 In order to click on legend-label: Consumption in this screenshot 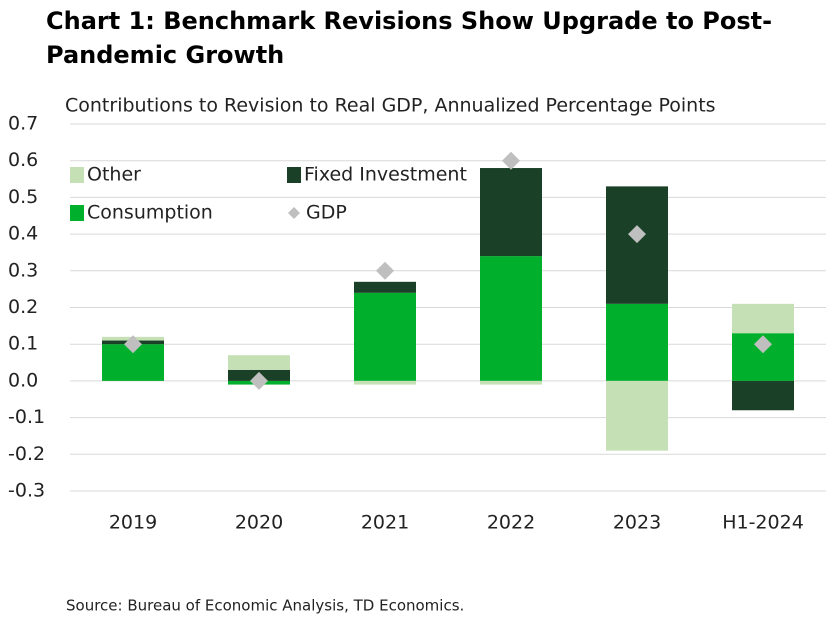, I will do `click(150, 213)`.